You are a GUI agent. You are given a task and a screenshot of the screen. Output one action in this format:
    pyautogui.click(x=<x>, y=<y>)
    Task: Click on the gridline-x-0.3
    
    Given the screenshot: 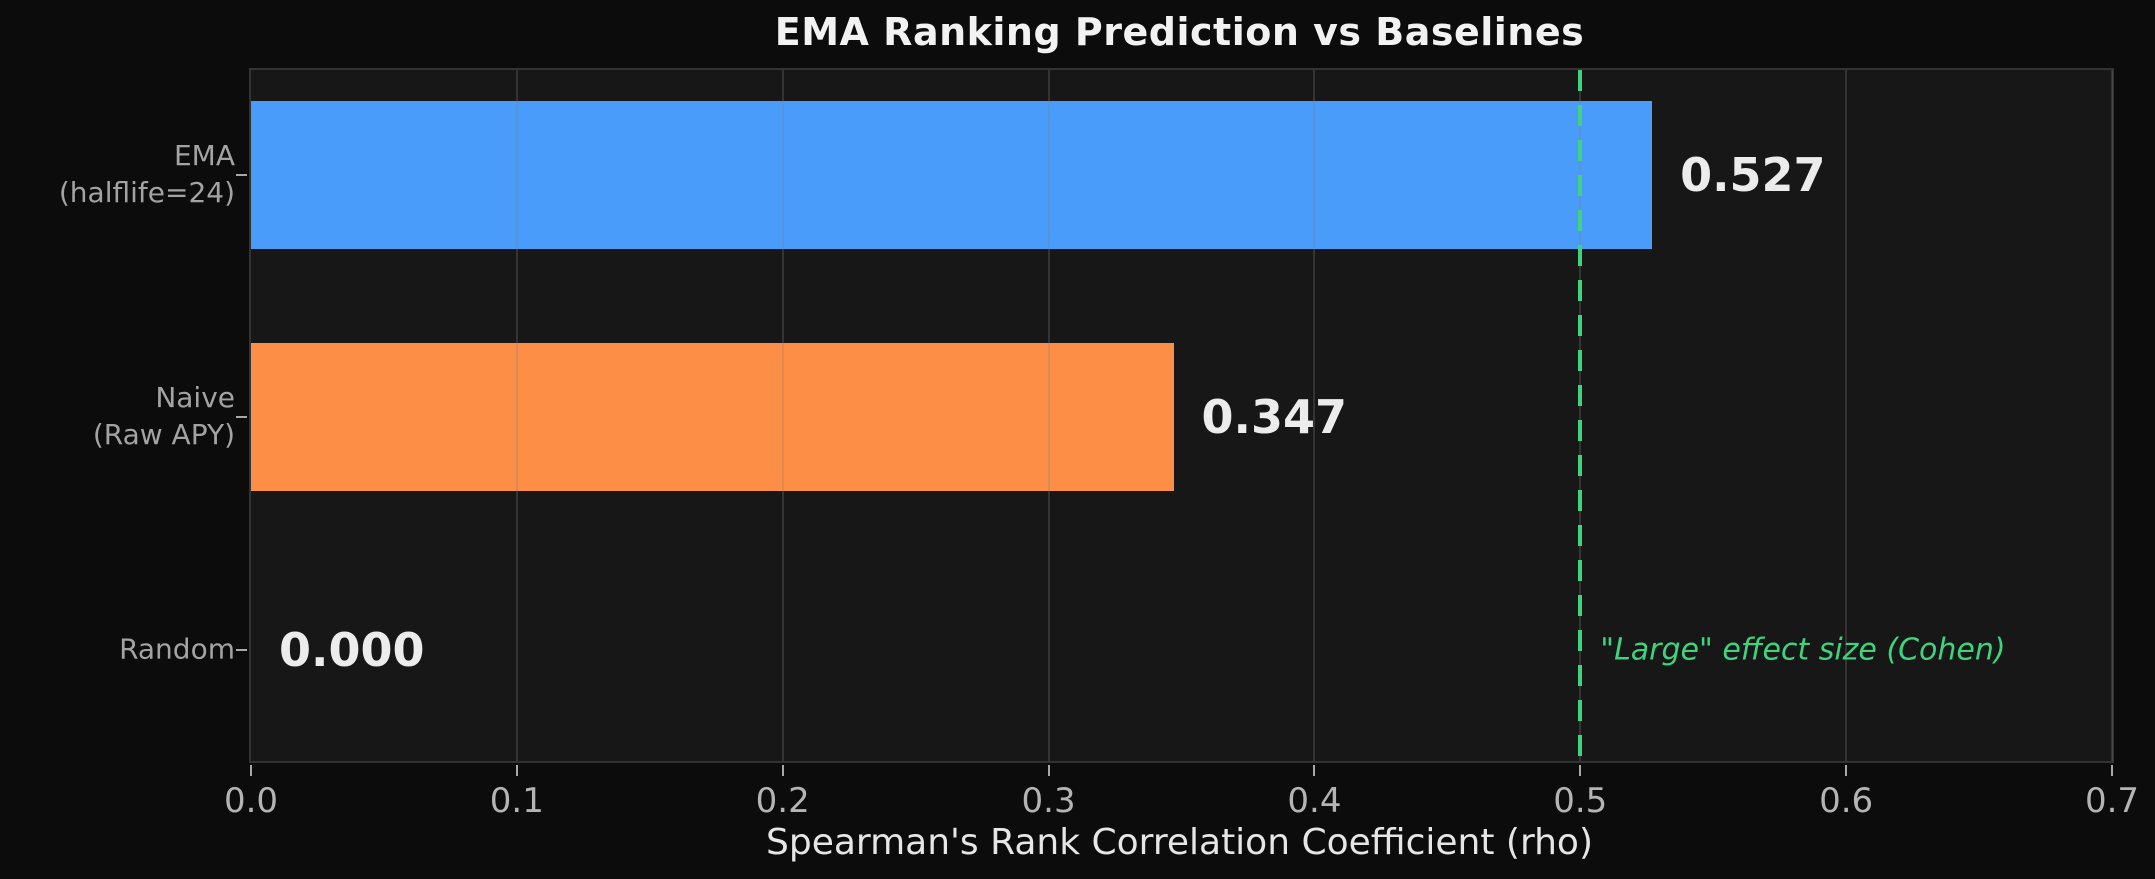 What is the action you would take?
    pyautogui.click(x=1048, y=415)
    